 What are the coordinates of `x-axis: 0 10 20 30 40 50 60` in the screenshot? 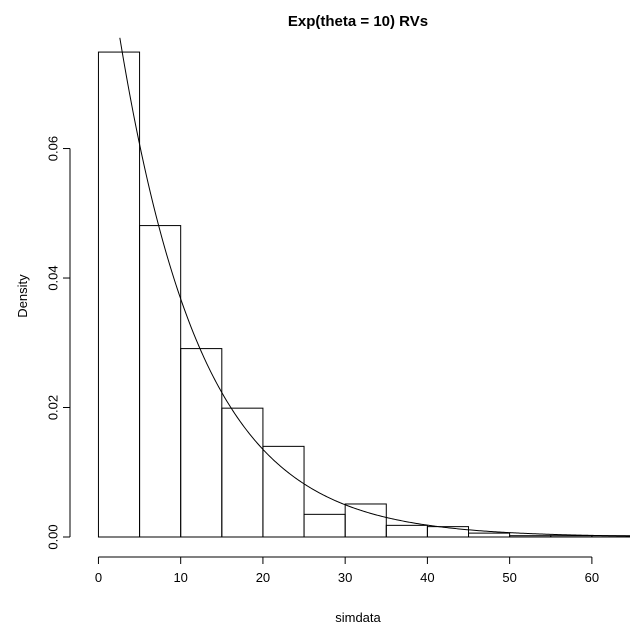 It's located at (347, 570).